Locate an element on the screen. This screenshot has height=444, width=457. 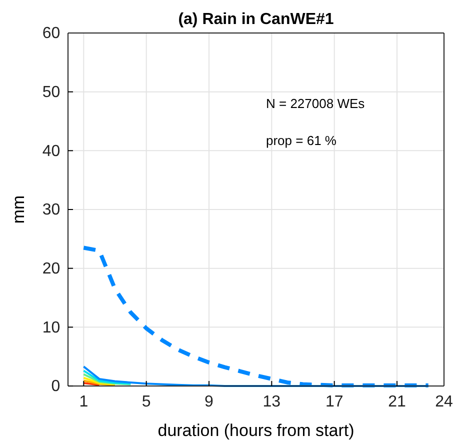
annotation: prop = 61 % is located at coordinates (301, 140).